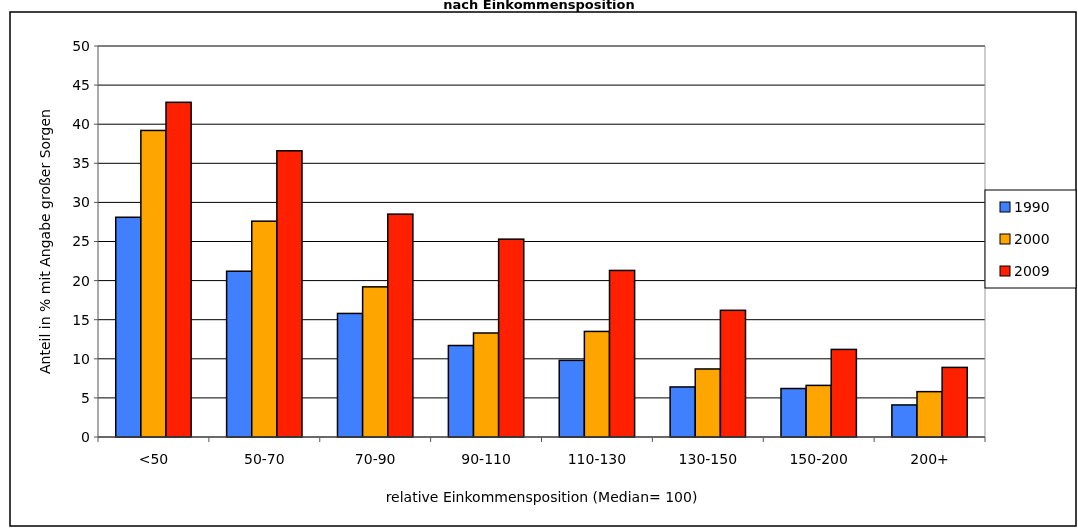  What do you see at coordinates (81, 85) in the screenshot?
I see `y-tick-label: 45` at bounding box center [81, 85].